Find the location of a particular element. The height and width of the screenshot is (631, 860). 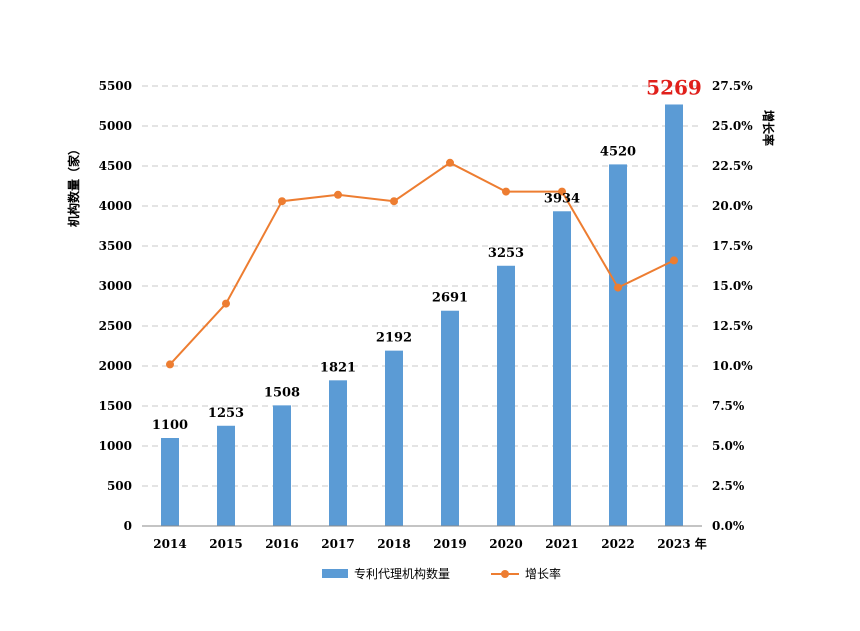

growth-point-2017 is located at coordinates (338, 194).